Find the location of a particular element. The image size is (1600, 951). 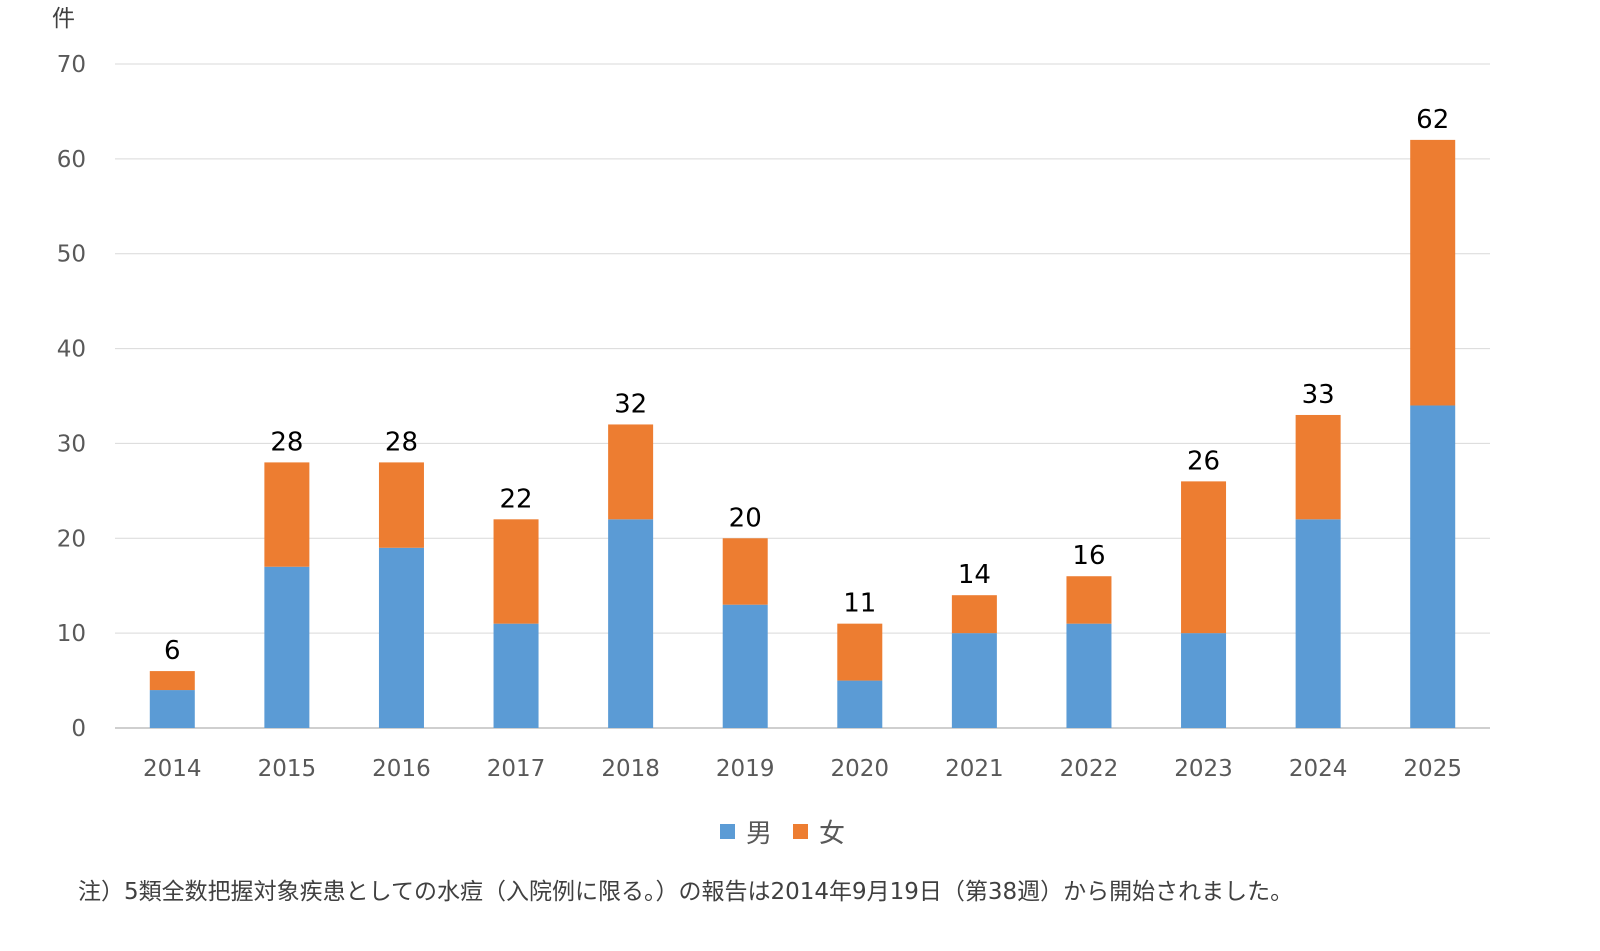

bar-female-2015 is located at coordinates (287, 514).